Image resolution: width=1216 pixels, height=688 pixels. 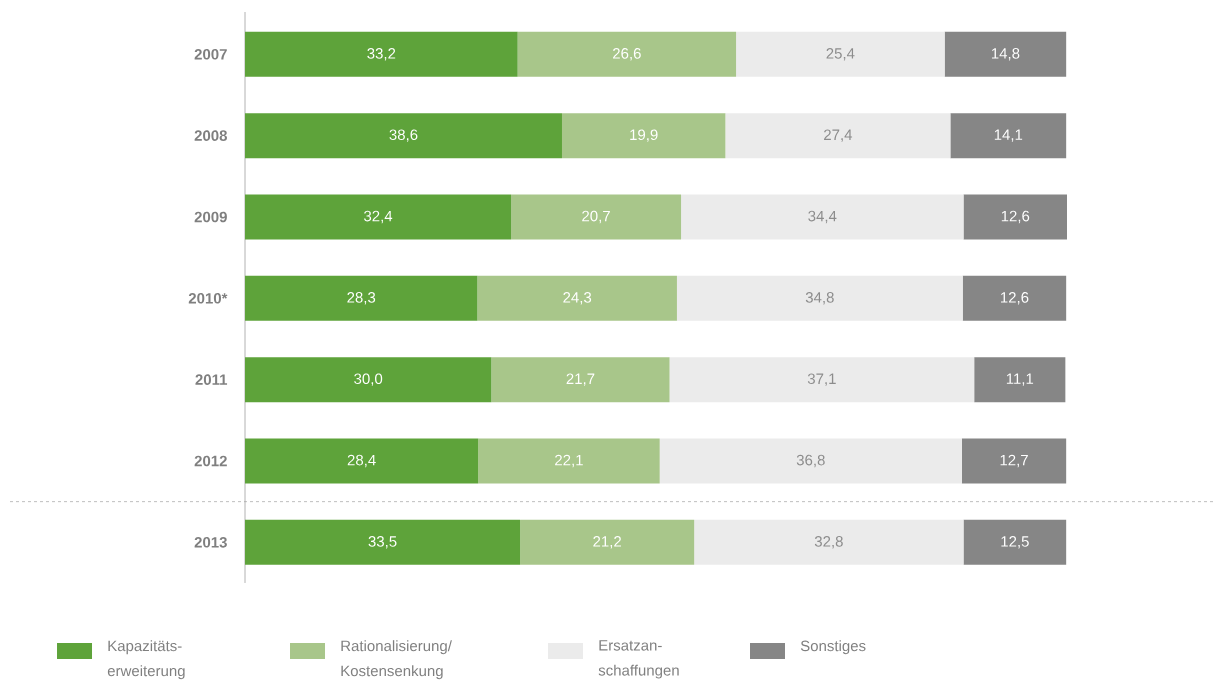 What do you see at coordinates (210, 217) in the screenshot?
I see `y-tick-label: 2009` at bounding box center [210, 217].